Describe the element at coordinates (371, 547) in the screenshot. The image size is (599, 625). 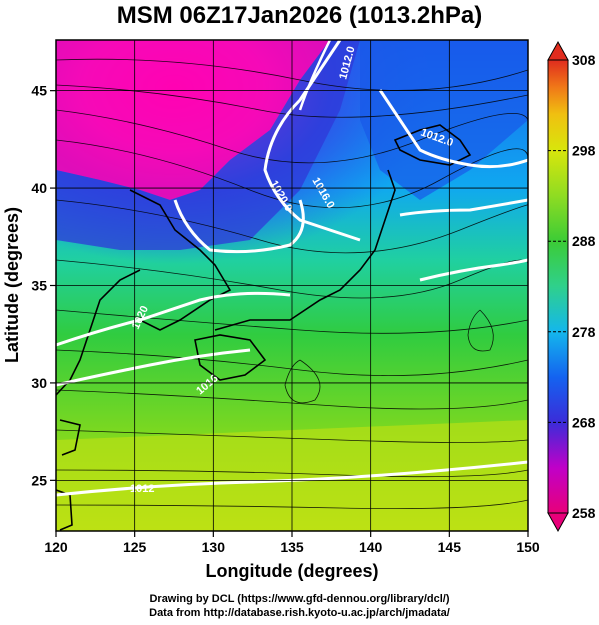
I see `x-tick-label: 140` at that location.